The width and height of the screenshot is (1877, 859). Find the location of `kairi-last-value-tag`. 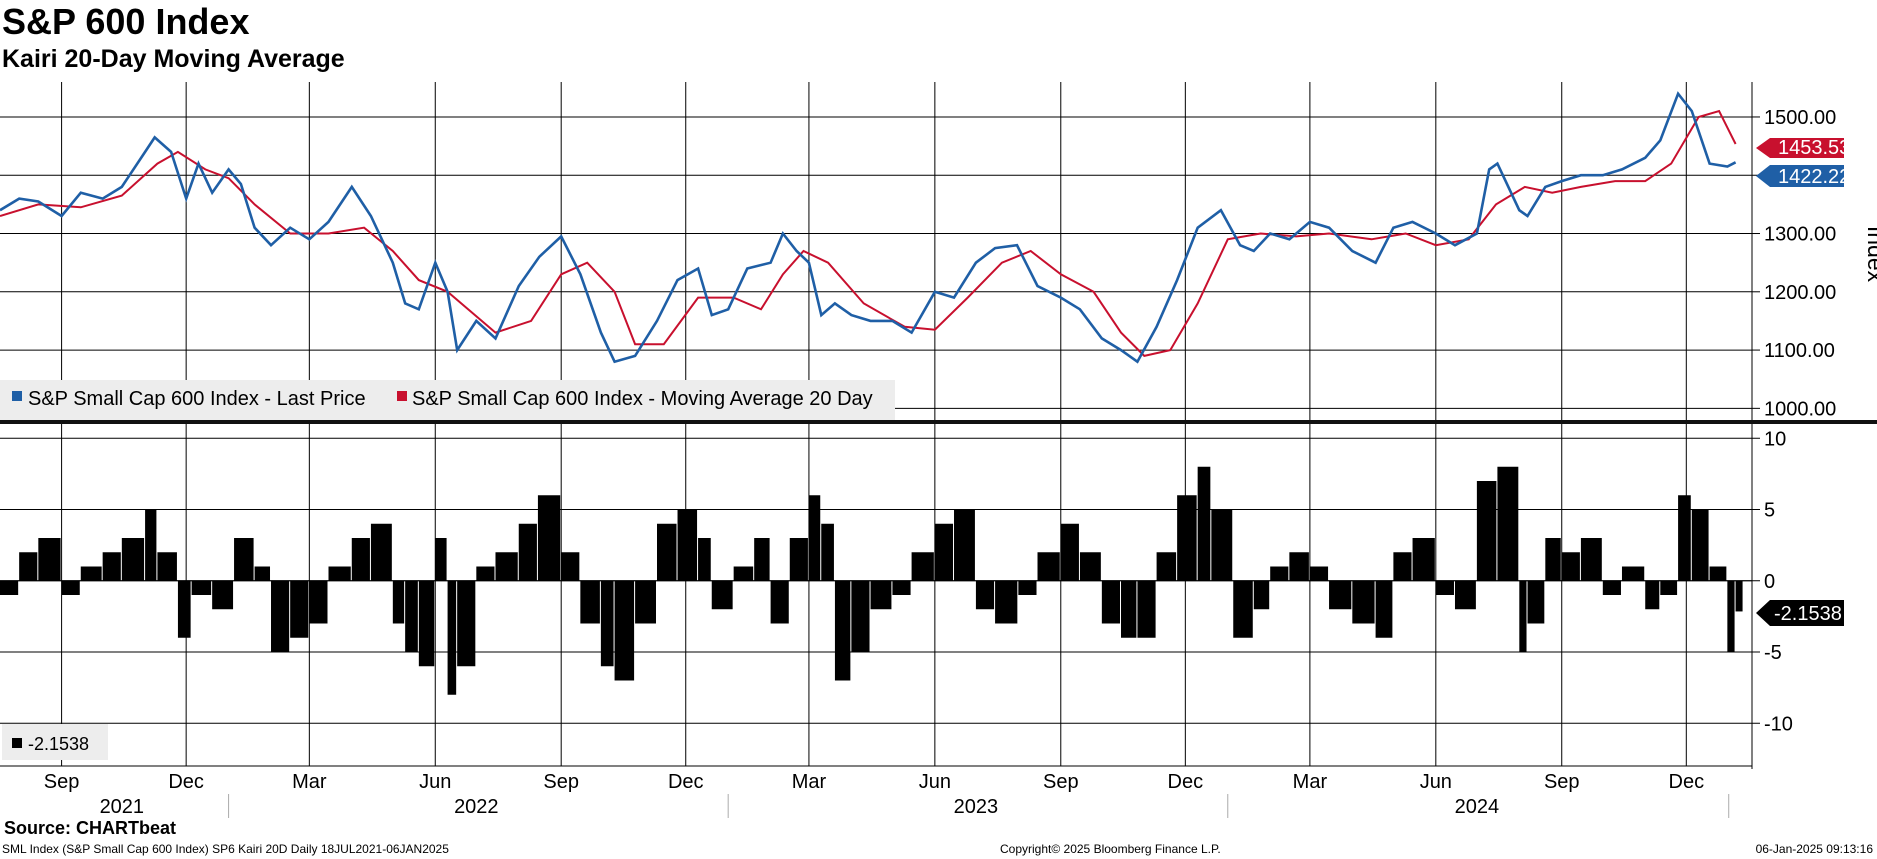

kairi-last-value-tag is located at coordinates (1800, 613).